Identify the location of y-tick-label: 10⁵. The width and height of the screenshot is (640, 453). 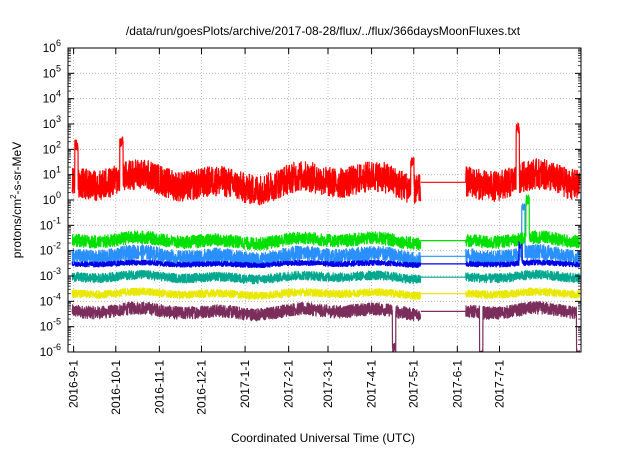
(52, 71).